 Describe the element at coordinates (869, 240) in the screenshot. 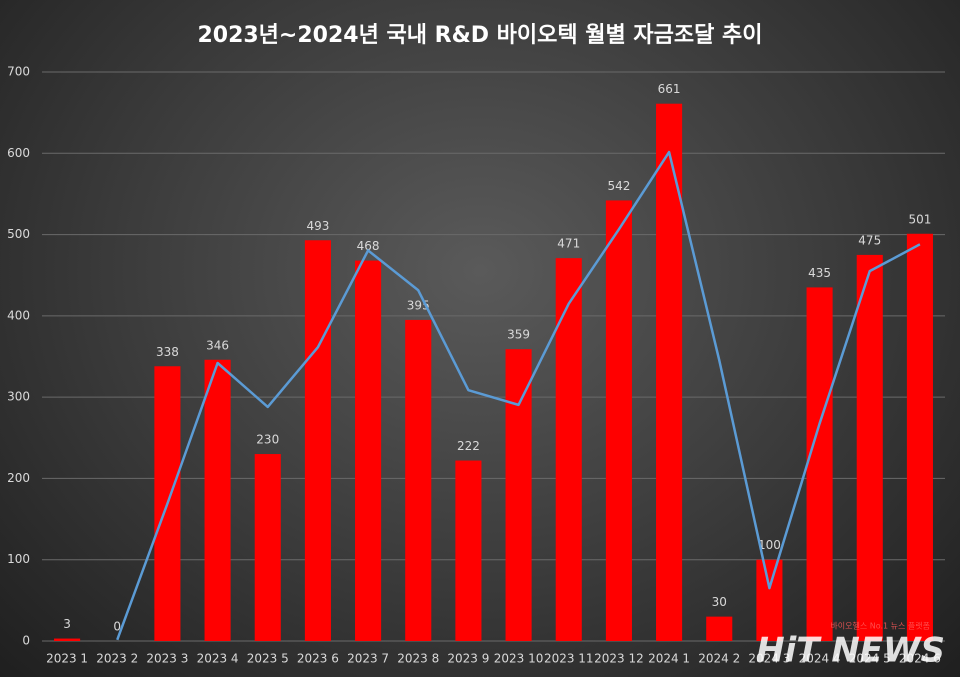

I see `data-label: 475` at that location.